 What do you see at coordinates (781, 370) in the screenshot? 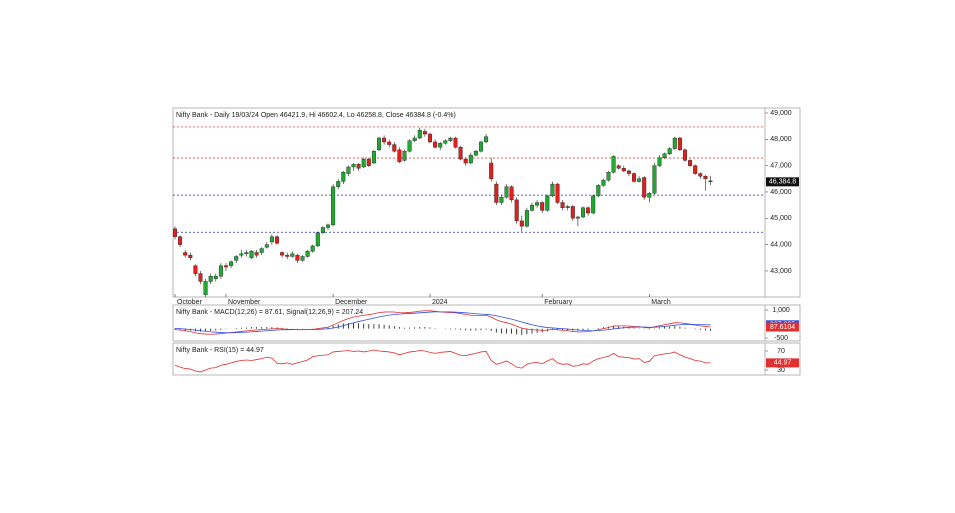
I see `y-tick-label: 30` at bounding box center [781, 370].